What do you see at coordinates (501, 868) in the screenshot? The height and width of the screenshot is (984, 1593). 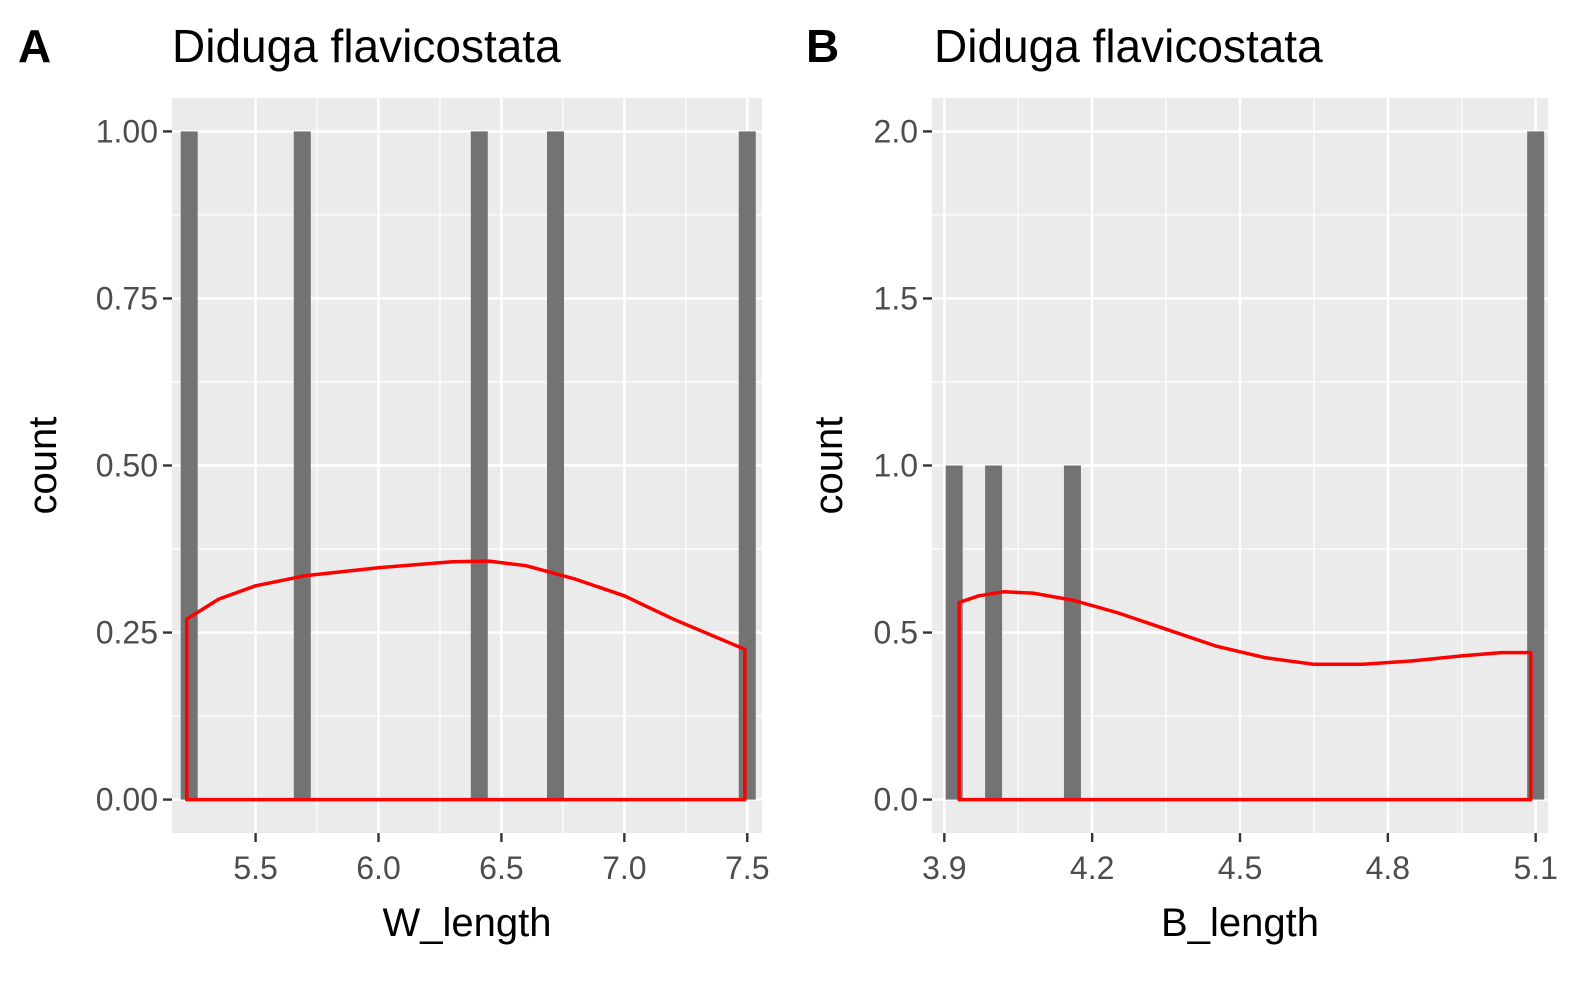 I see `x-tick-label: 6.5` at bounding box center [501, 868].